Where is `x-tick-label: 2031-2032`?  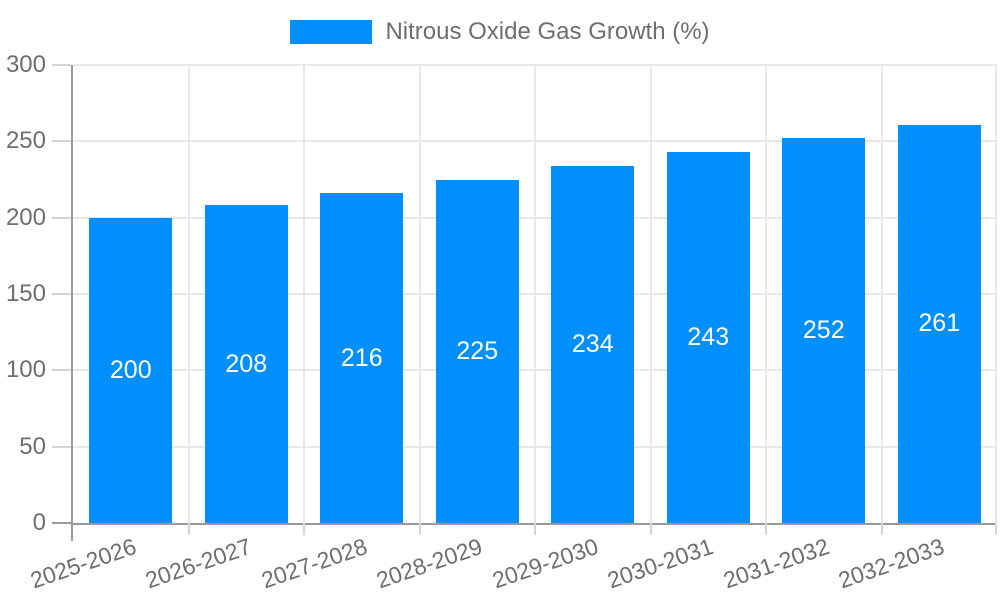
x-tick-label: 2031-2032 is located at coordinates (776, 563).